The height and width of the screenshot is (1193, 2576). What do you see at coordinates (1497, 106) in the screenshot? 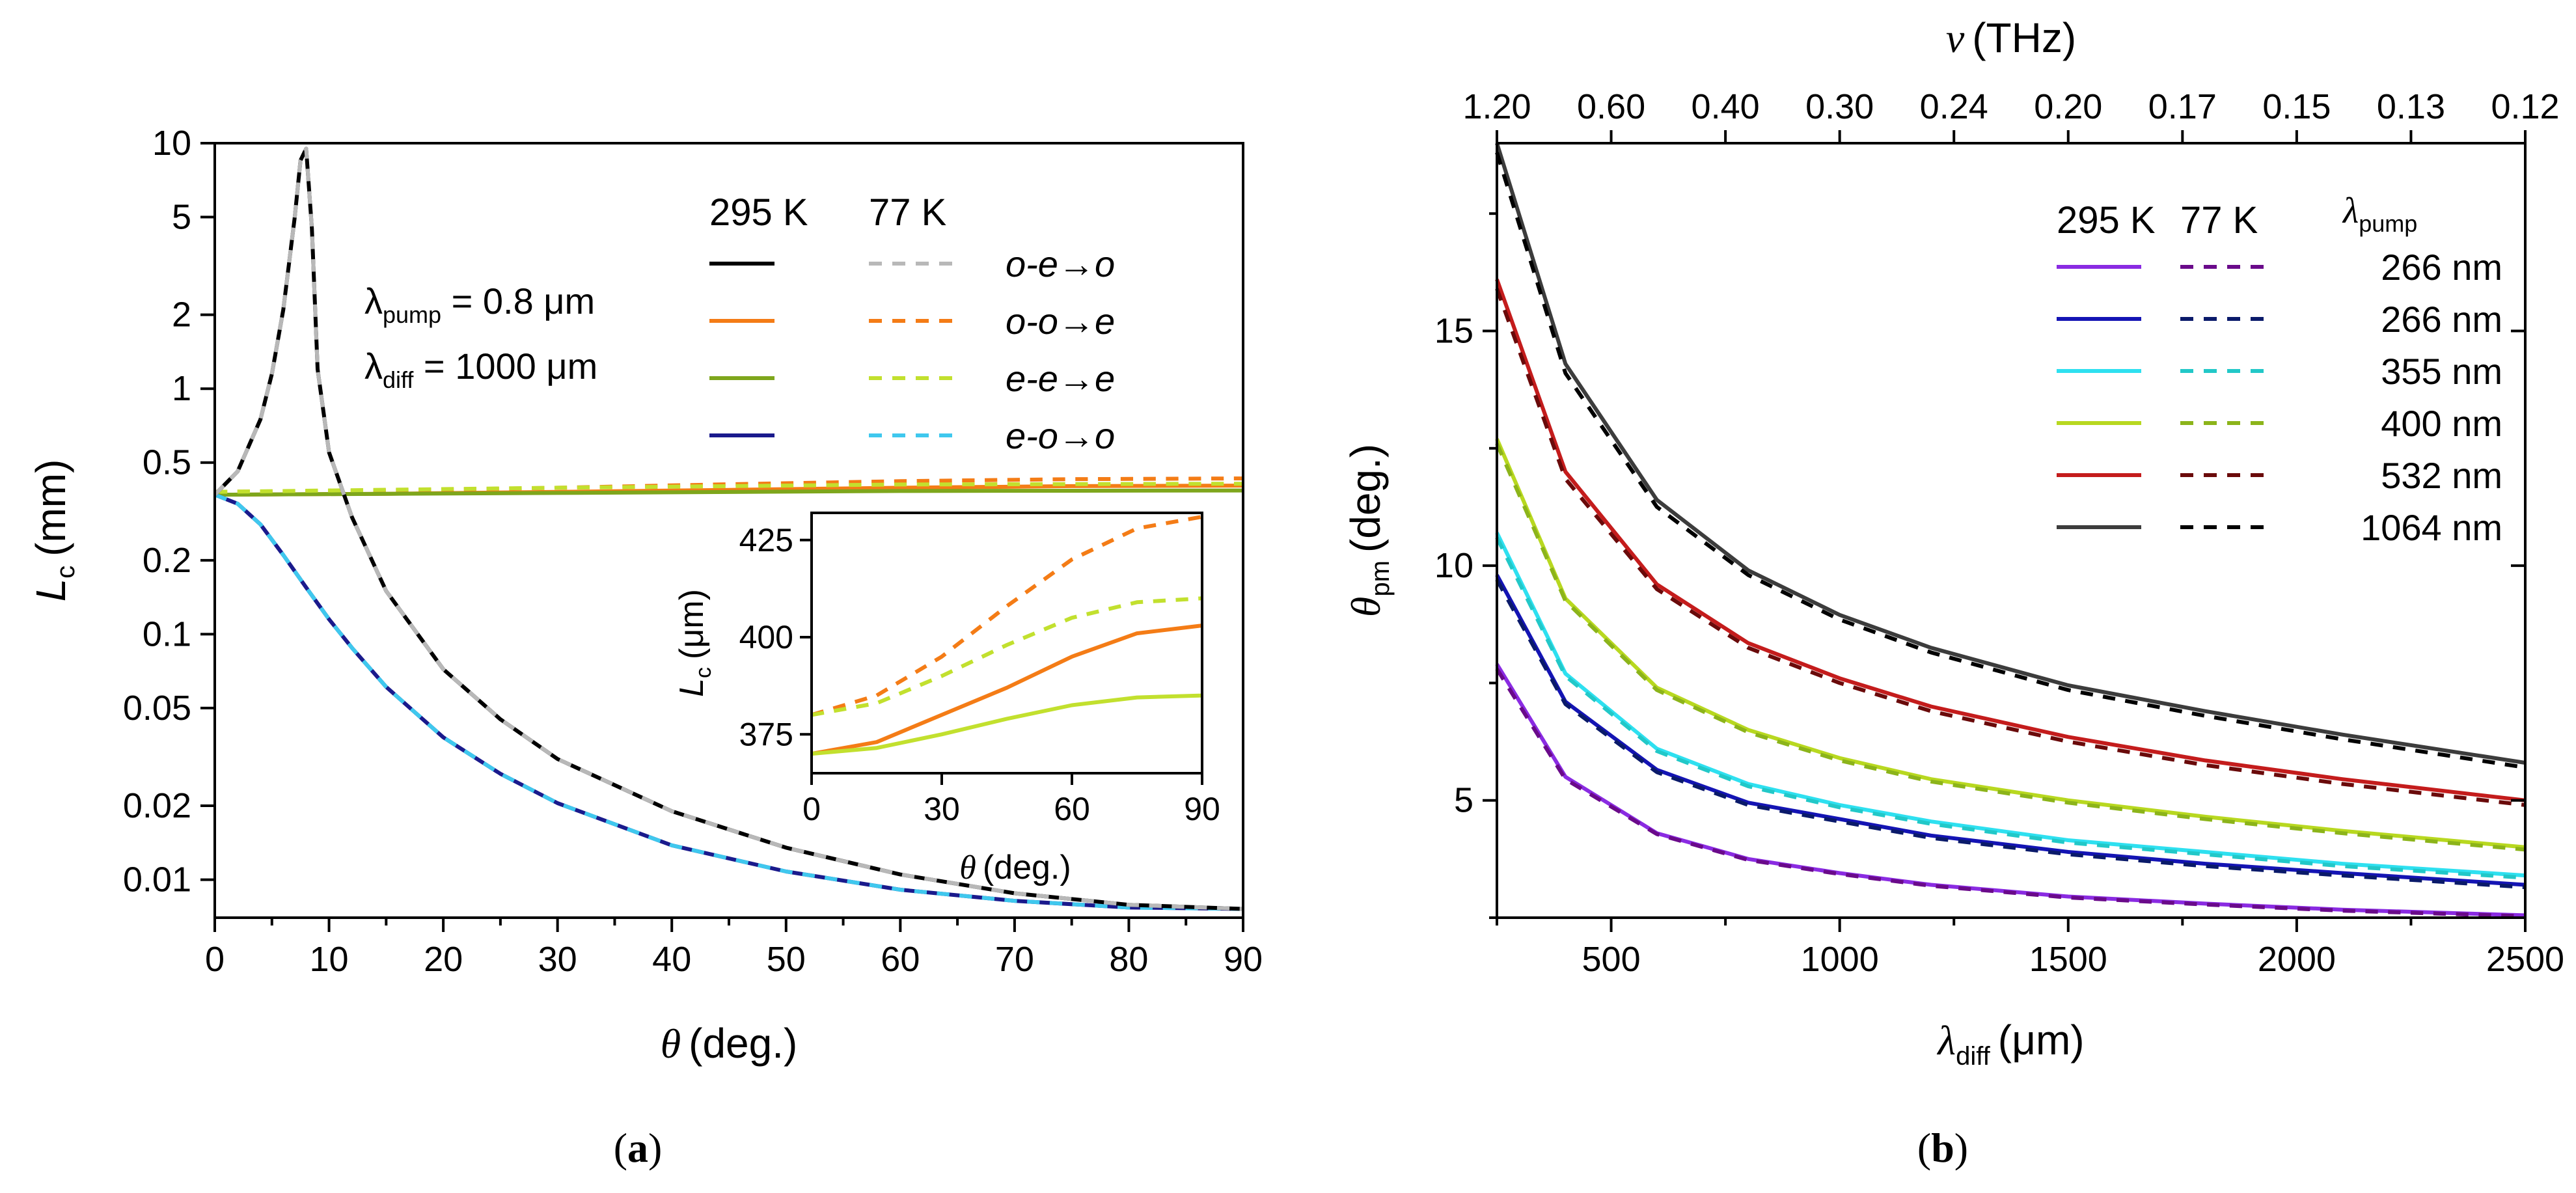
I see `panel-b-top-tick-label: 1.20` at bounding box center [1497, 106].